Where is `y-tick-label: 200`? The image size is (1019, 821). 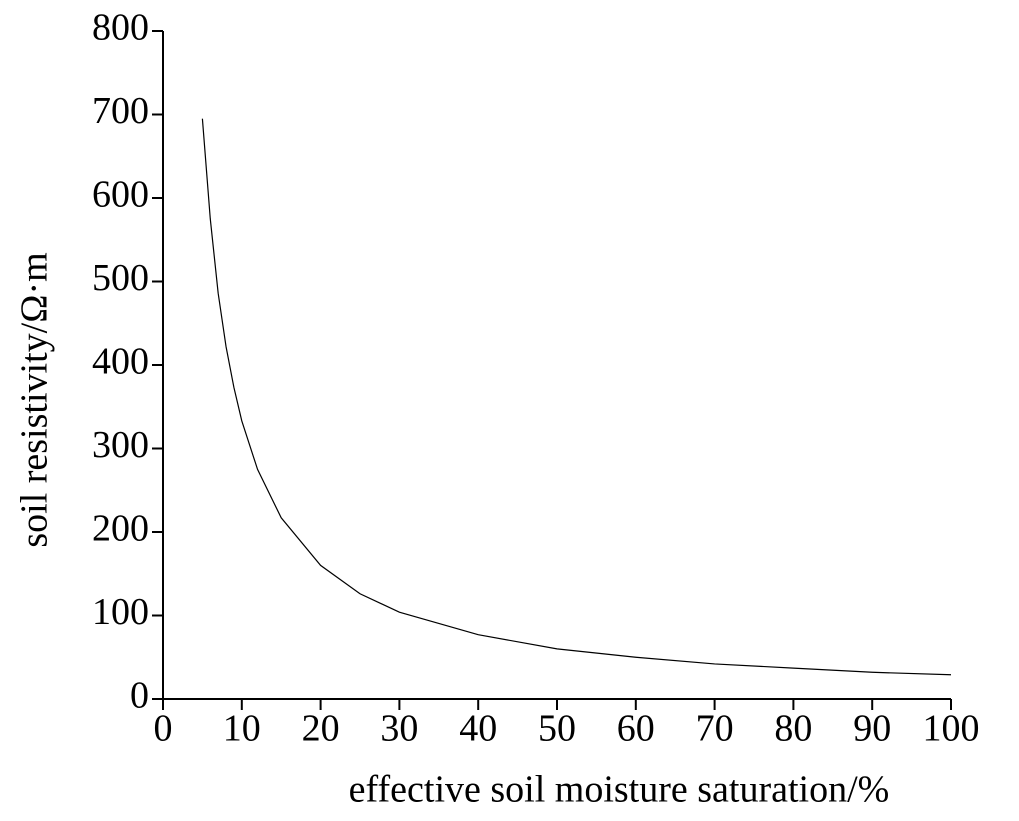 y-tick-label: 200 is located at coordinates (120, 529).